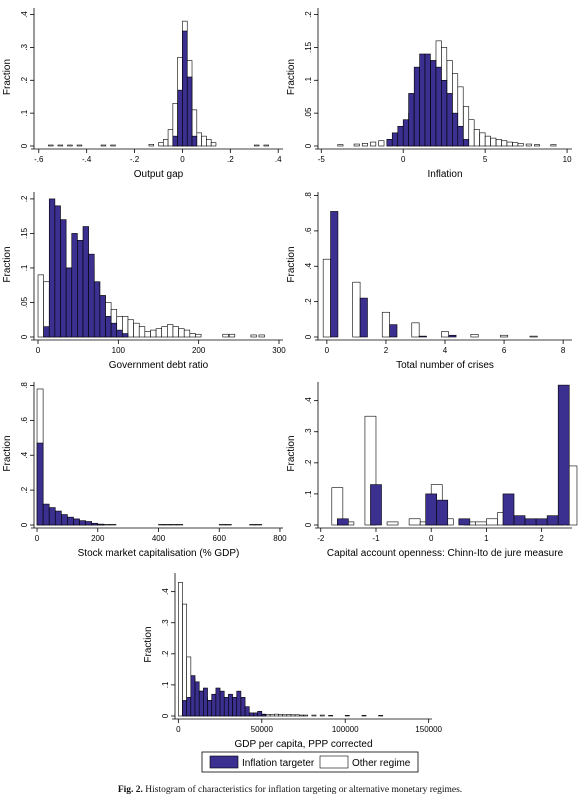 The width and height of the screenshot is (580, 801). What do you see at coordinates (308, 47) in the screenshot?
I see `y-tick-label: .15` at bounding box center [308, 47].